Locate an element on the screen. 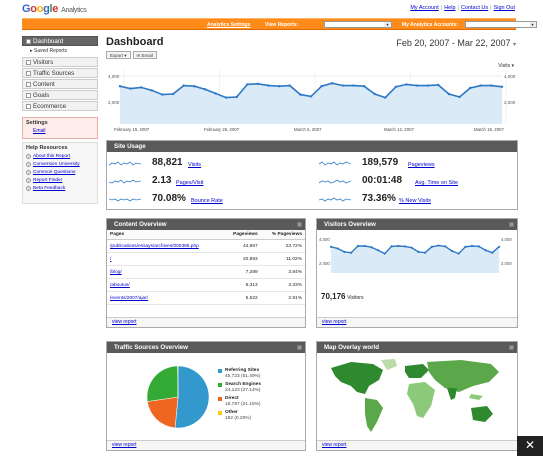  page-link: /blog/ is located at coordinates (165, 272).